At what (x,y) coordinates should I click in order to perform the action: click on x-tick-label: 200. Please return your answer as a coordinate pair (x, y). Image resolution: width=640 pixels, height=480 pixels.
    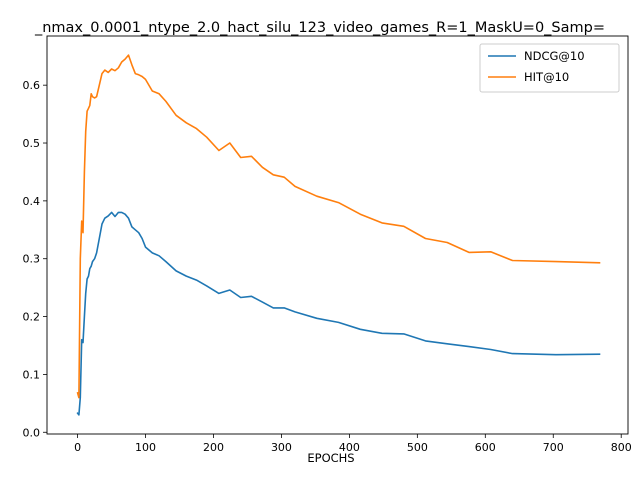
    Looking at the image, I should click on (213, 447).